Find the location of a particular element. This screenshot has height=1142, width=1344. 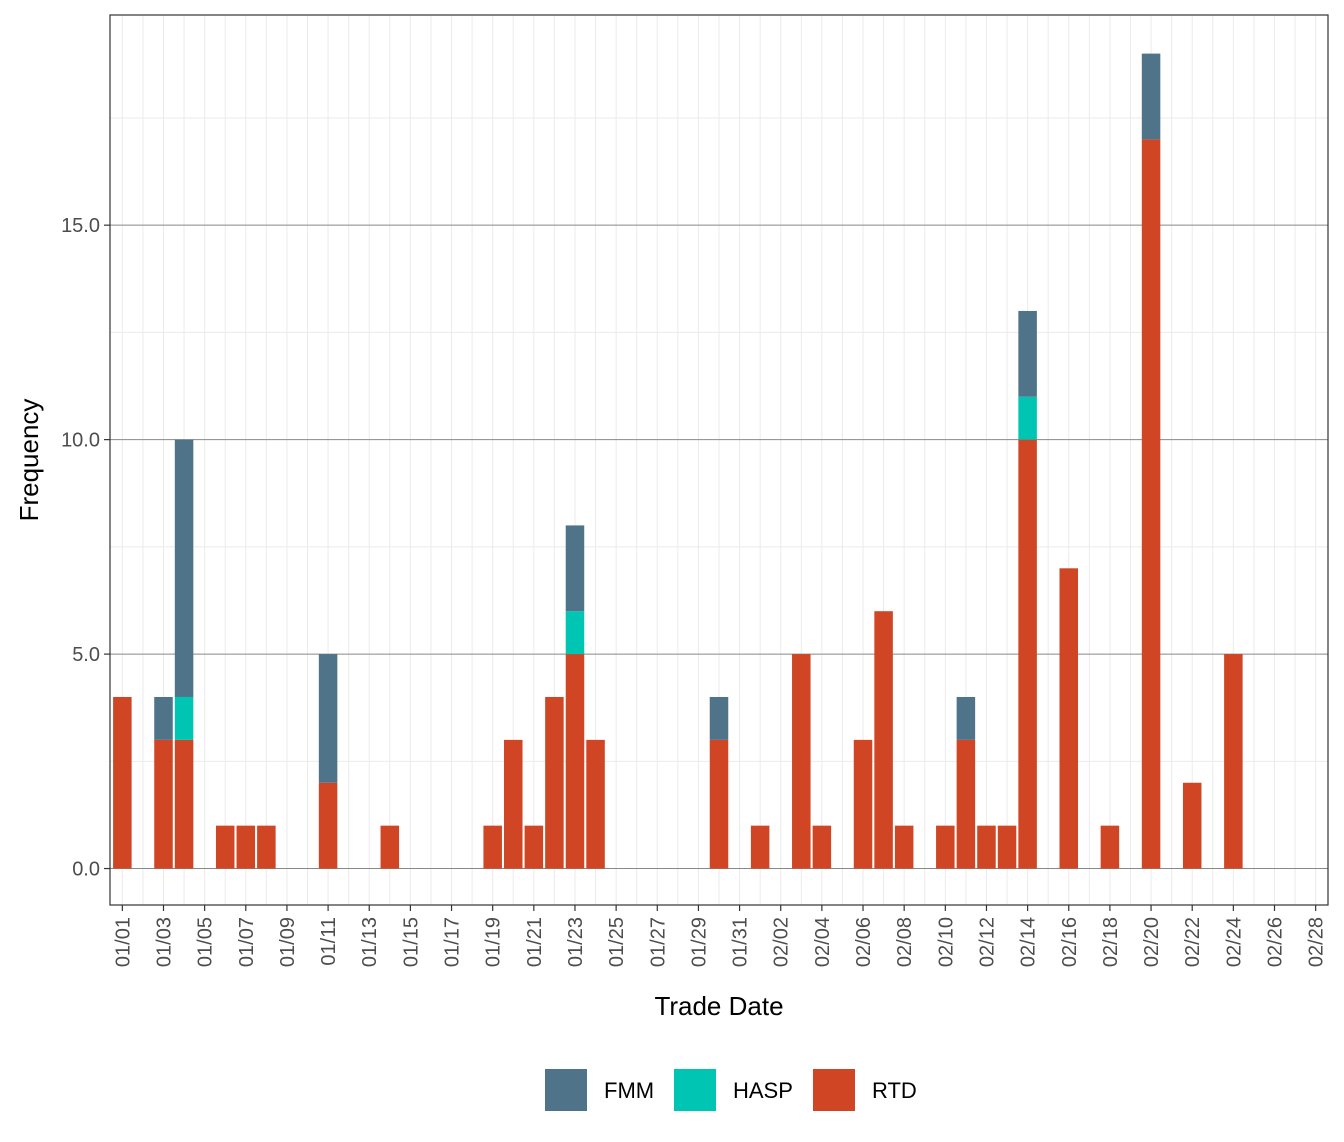

x-tick-label: 02/18 is located at coordinates (1111, 942).